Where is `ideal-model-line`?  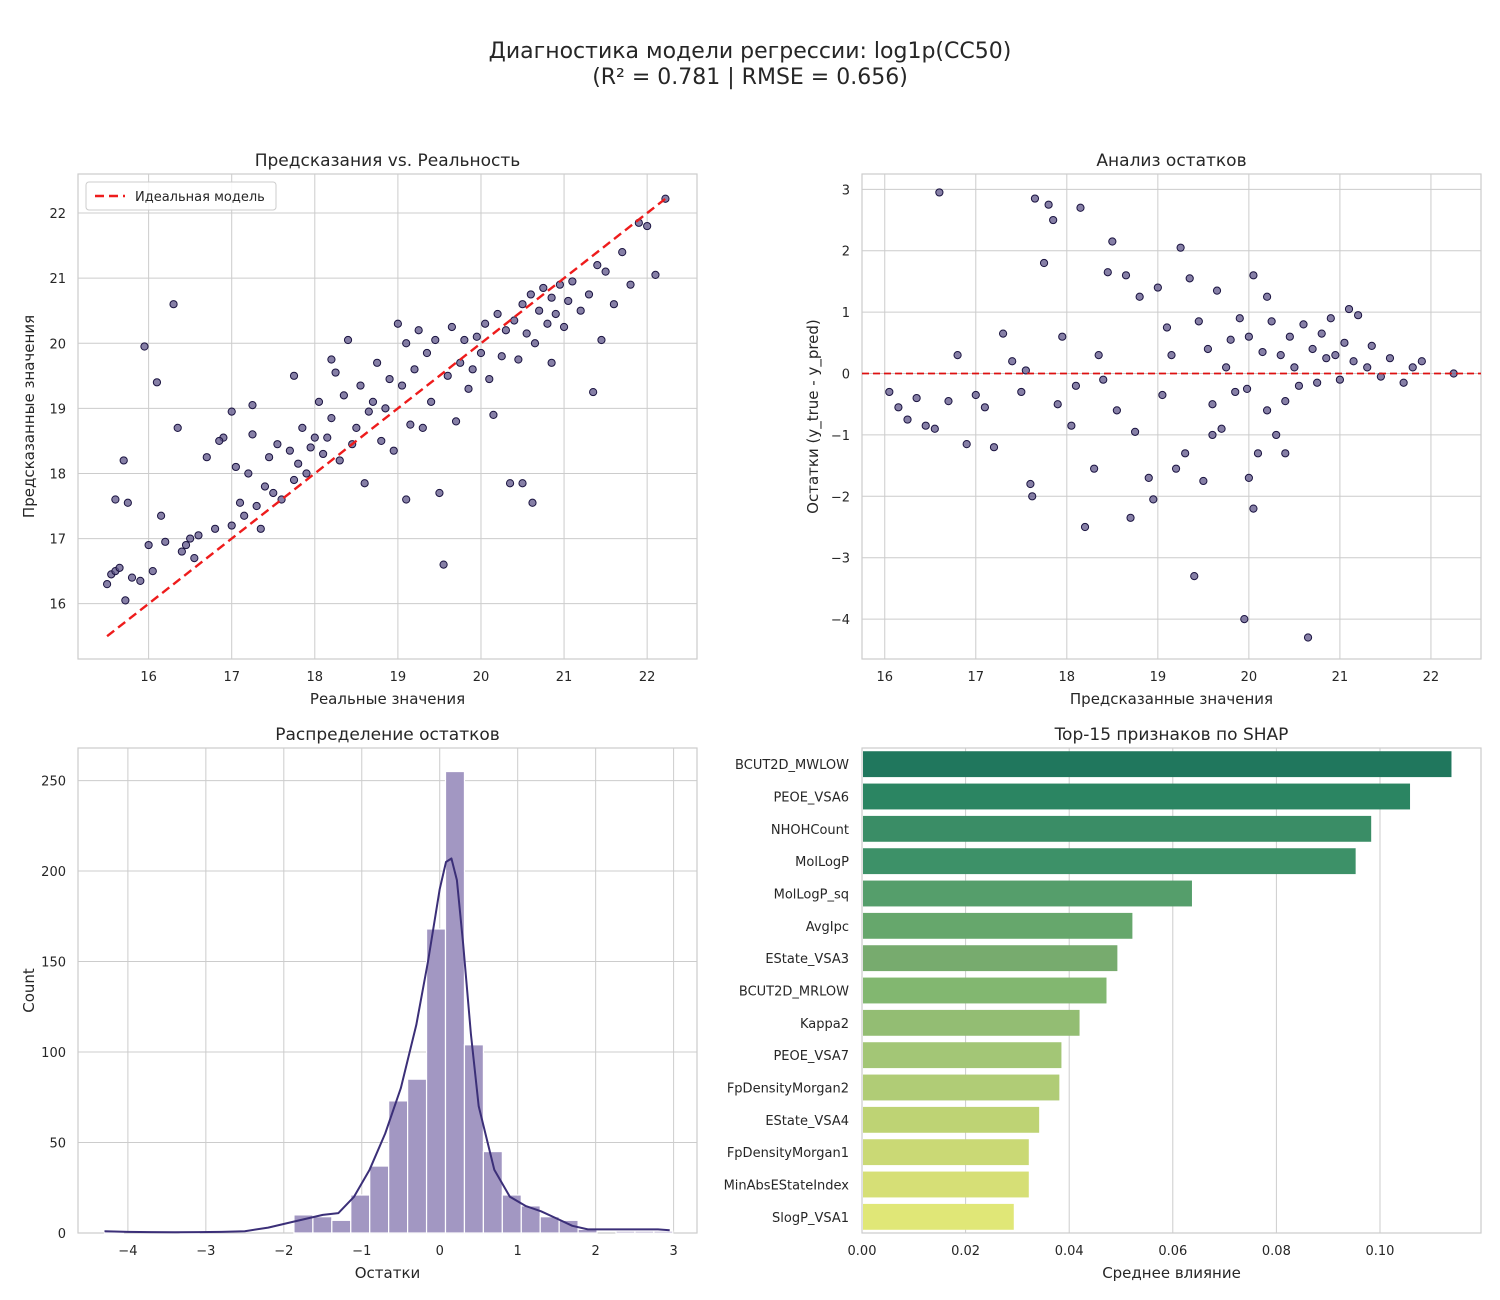
ideal-model-line is located at coordinates (386, 417).